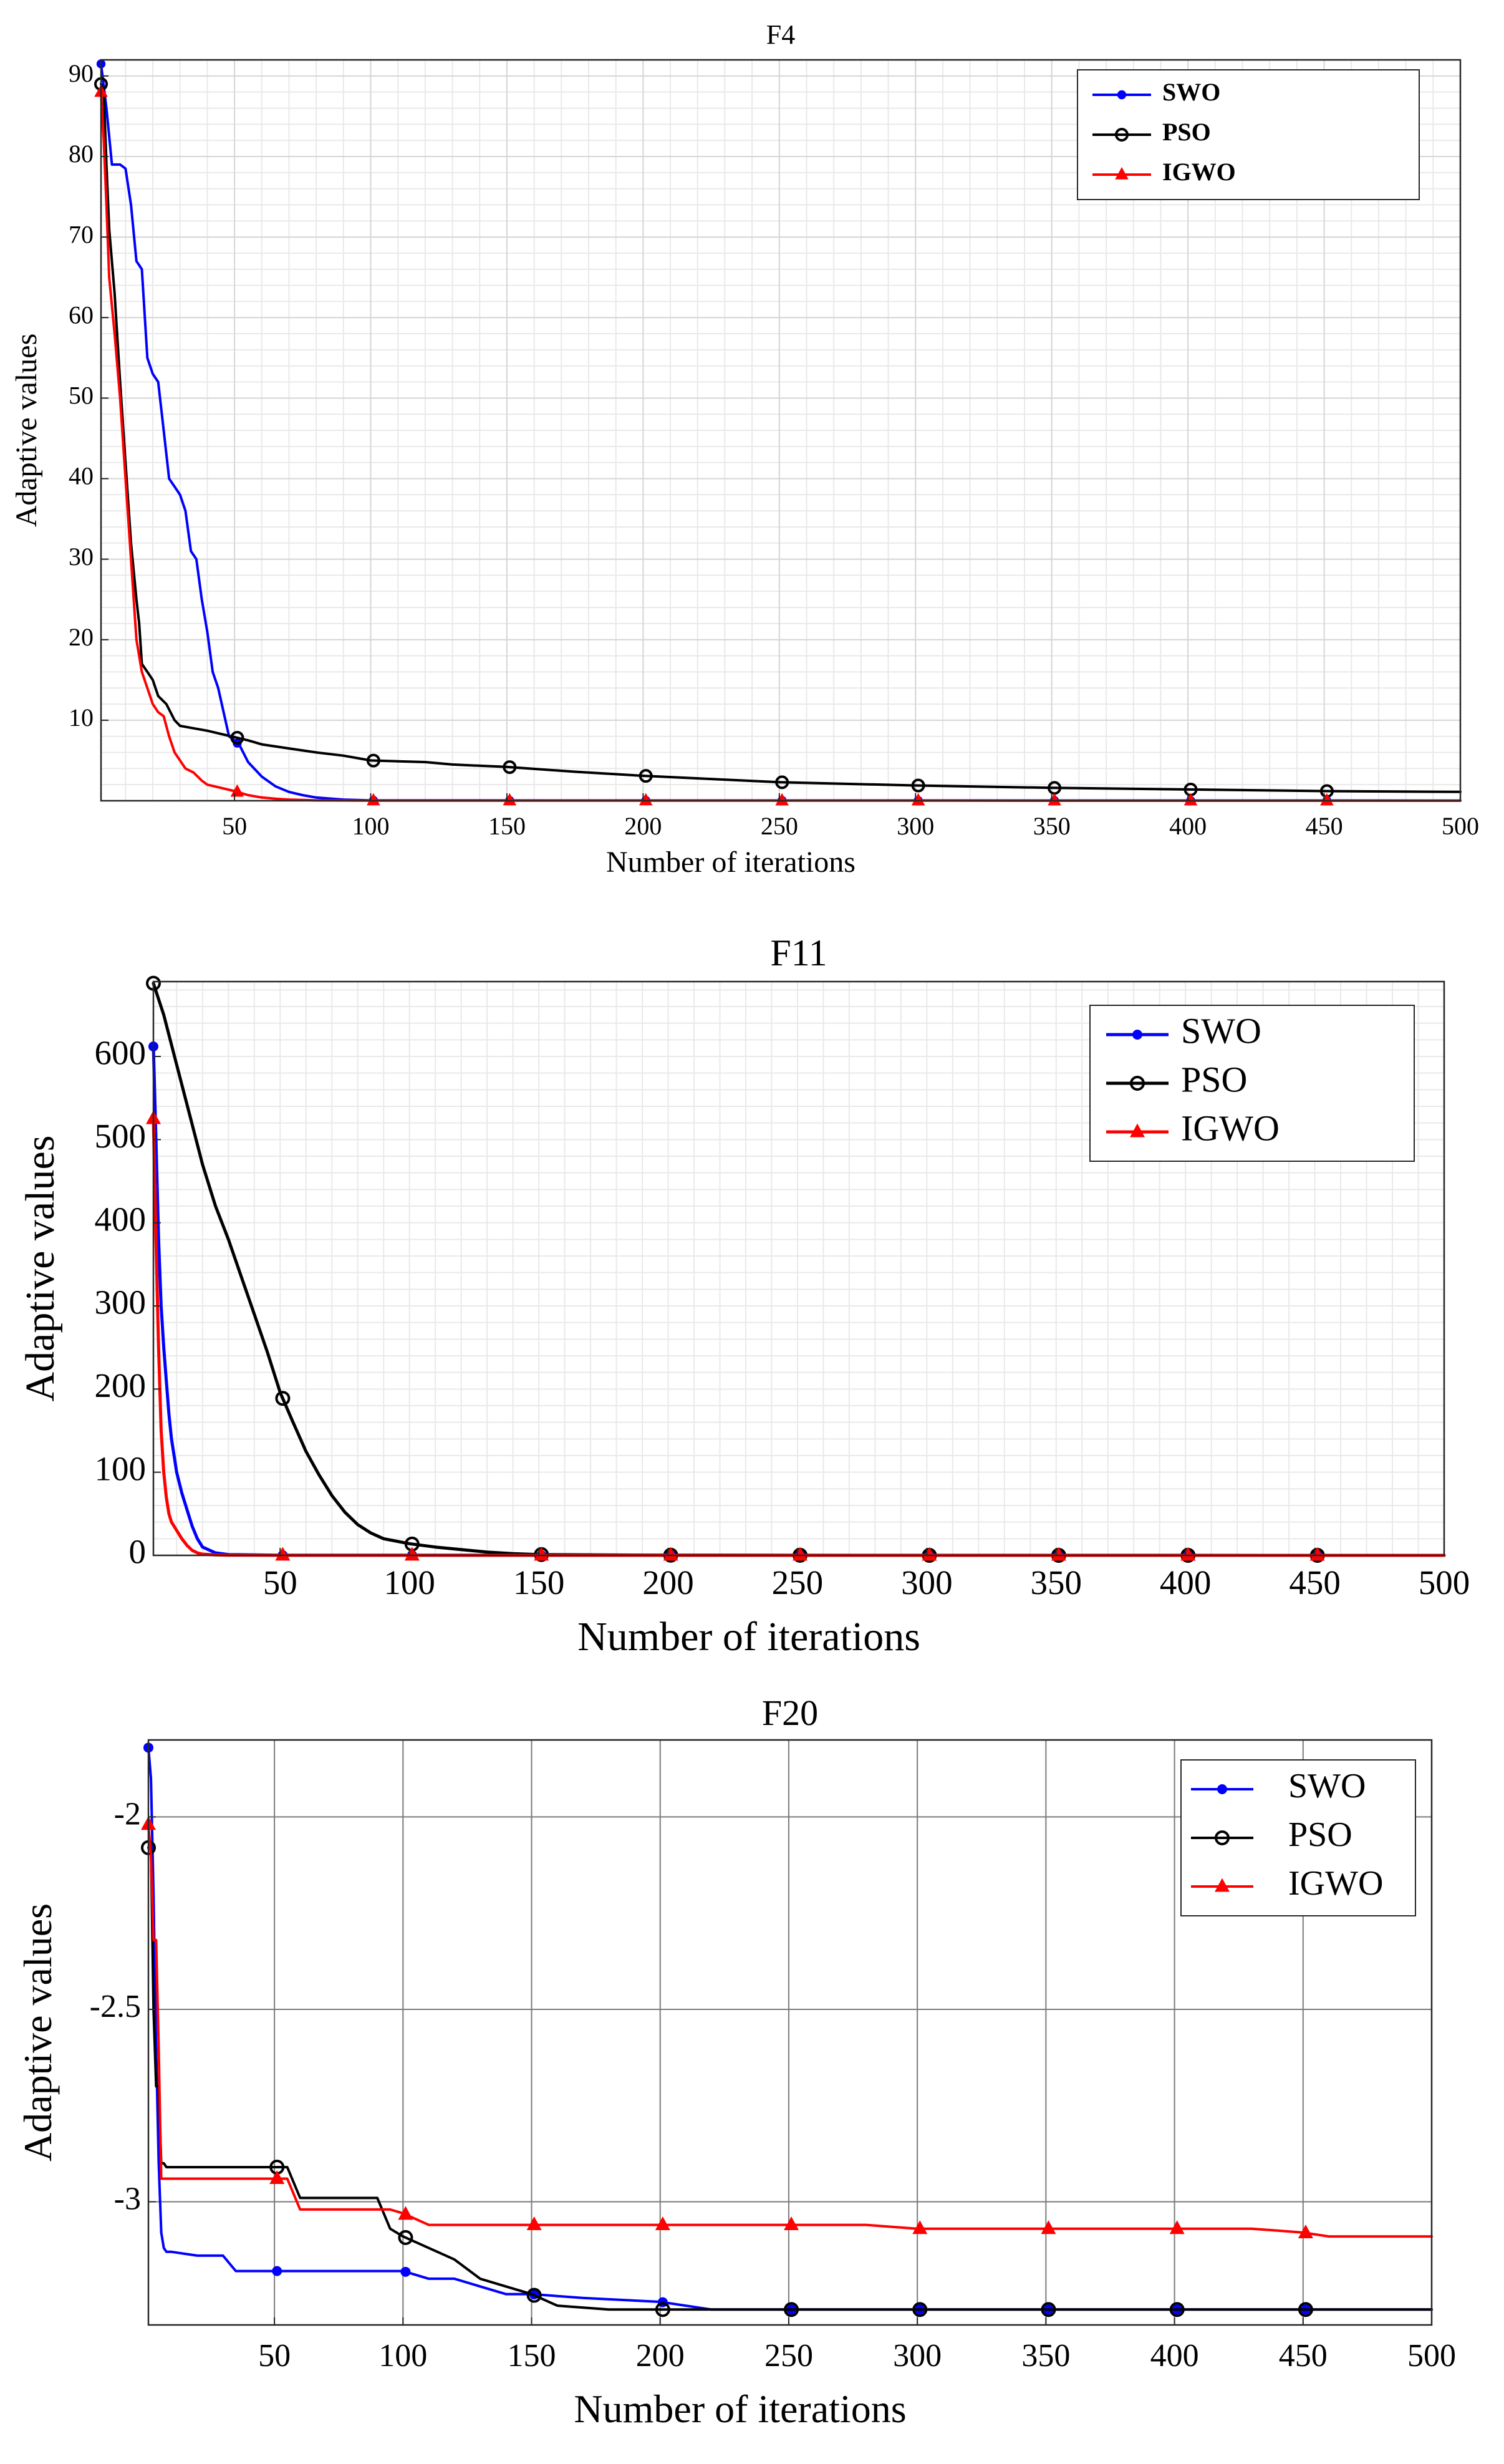 This screenshot has width=1504, height=2464. What do you see at coordinates (82, 717) in the screenshot?
I see `y-tick-label: 10` at bounding box center [82, 717].